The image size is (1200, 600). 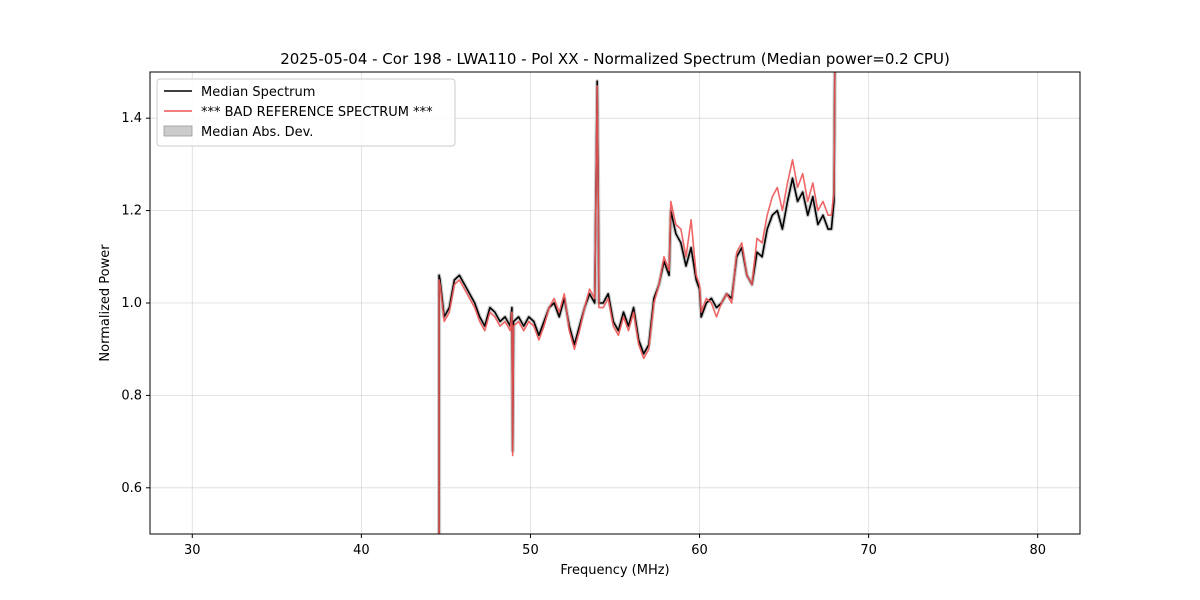 What do you see at coordinates (530, 550) in the screenshot?
I see `x-tick-label: 50` at bounding box center [530, 550].